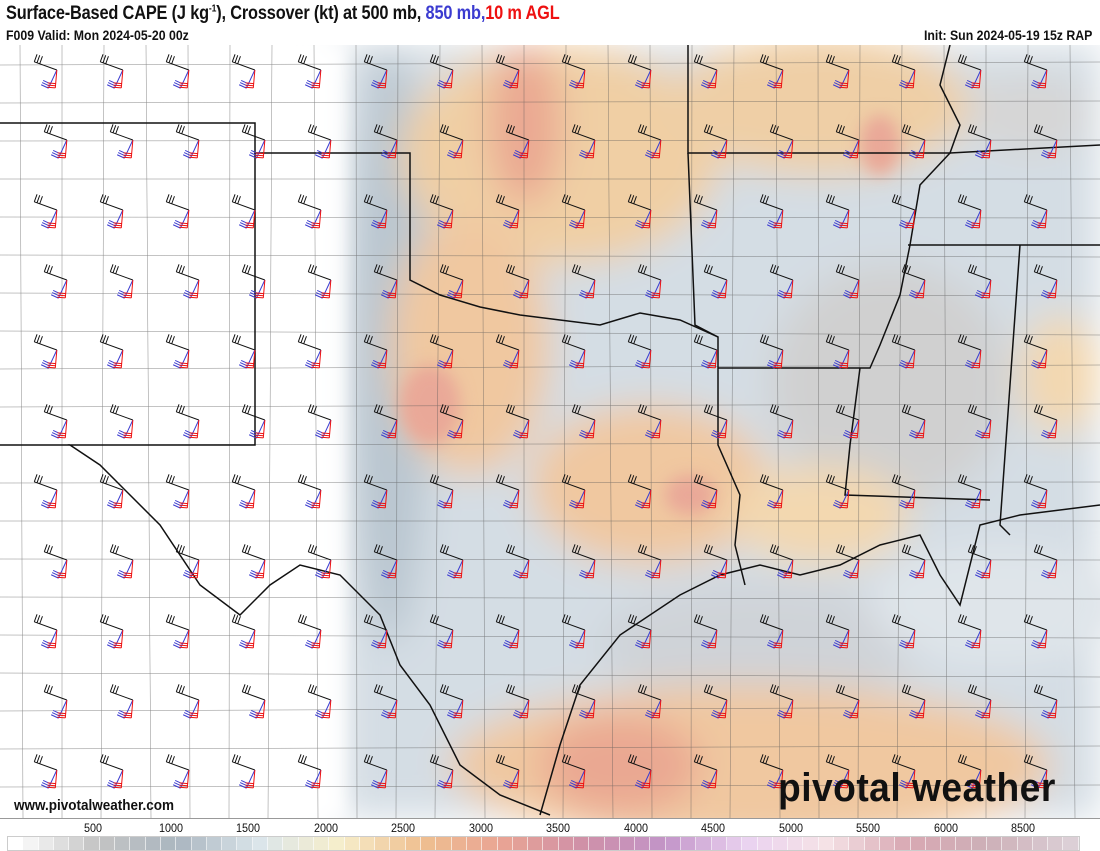  What do you see at coordinates (248, 828) in the screenshot?
I see `colorbar-label: 1500` at bounding box center [248, 828].